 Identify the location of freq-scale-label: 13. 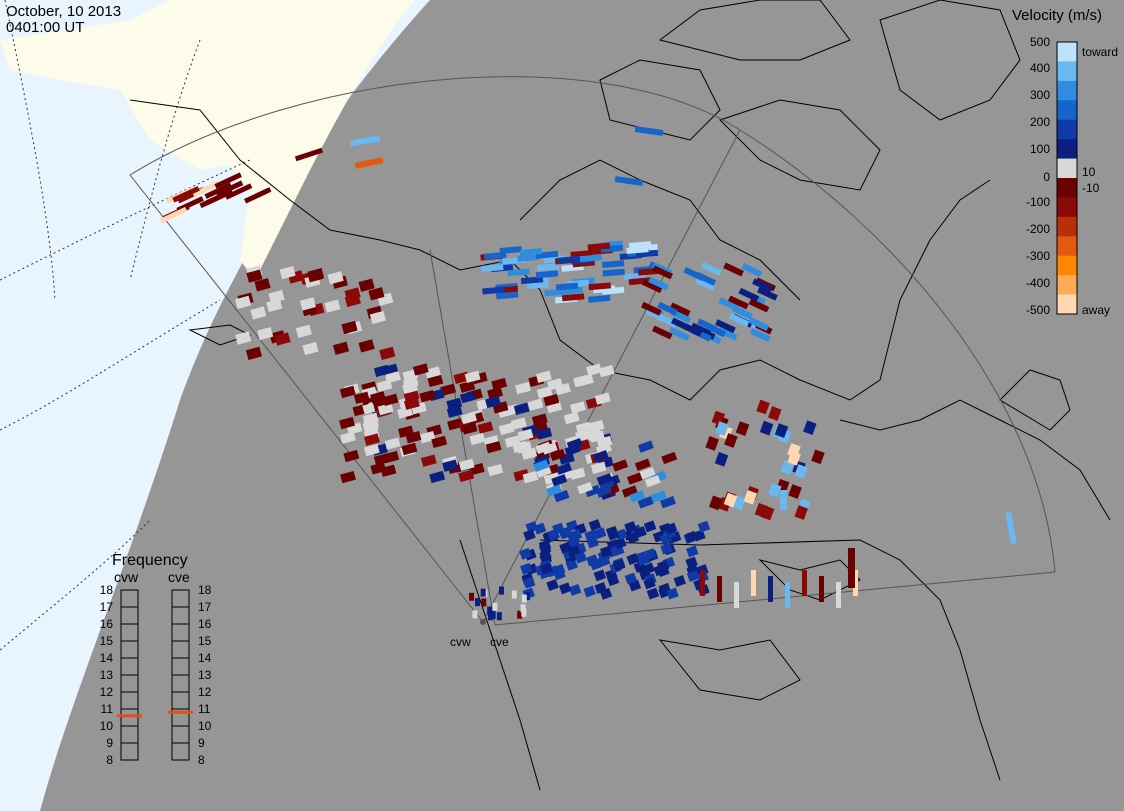
(107, 675).